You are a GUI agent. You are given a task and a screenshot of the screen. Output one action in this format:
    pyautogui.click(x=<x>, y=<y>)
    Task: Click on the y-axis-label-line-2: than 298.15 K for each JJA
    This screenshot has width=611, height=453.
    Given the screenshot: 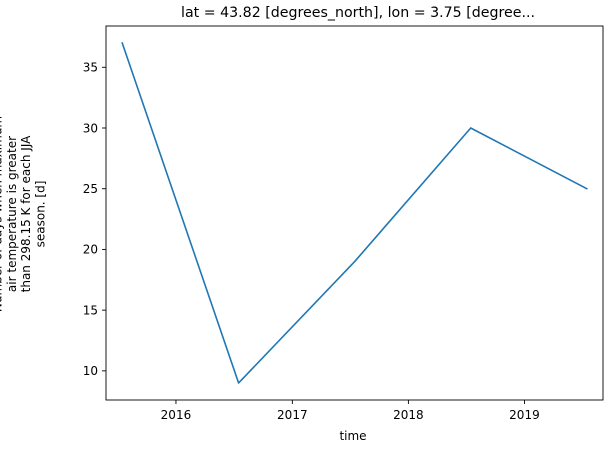 What is the action you would take?
    pyautogui.click(x=26, y=214)
    